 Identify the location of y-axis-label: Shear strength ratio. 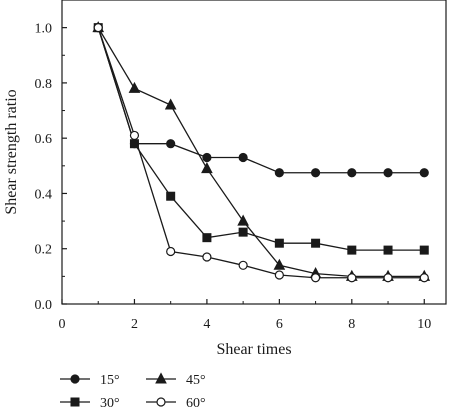
(11, 151).